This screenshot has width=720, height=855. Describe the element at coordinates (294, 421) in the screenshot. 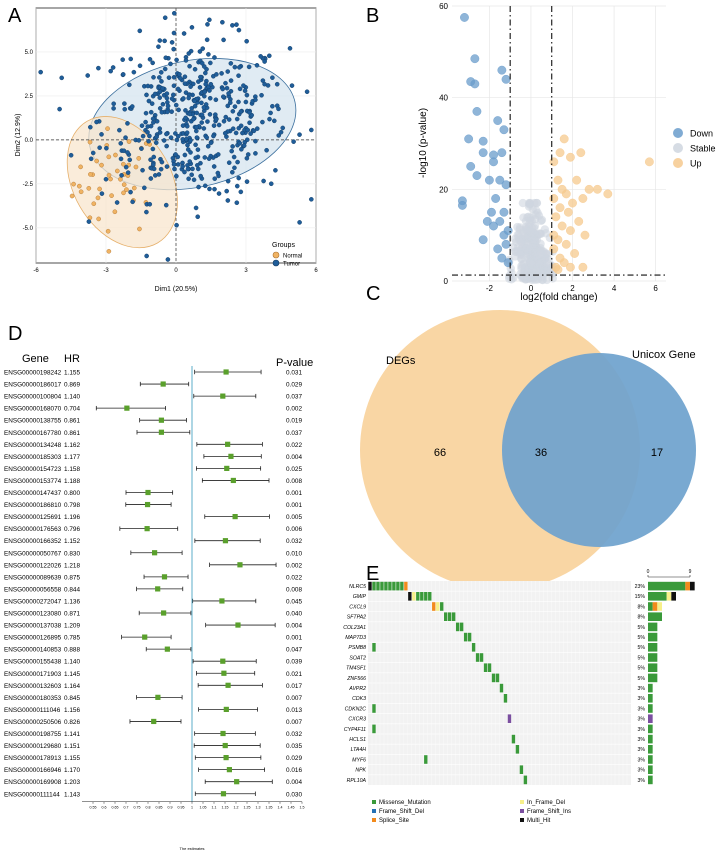

I see `forest-row-pvalue: 0.019` at that location.